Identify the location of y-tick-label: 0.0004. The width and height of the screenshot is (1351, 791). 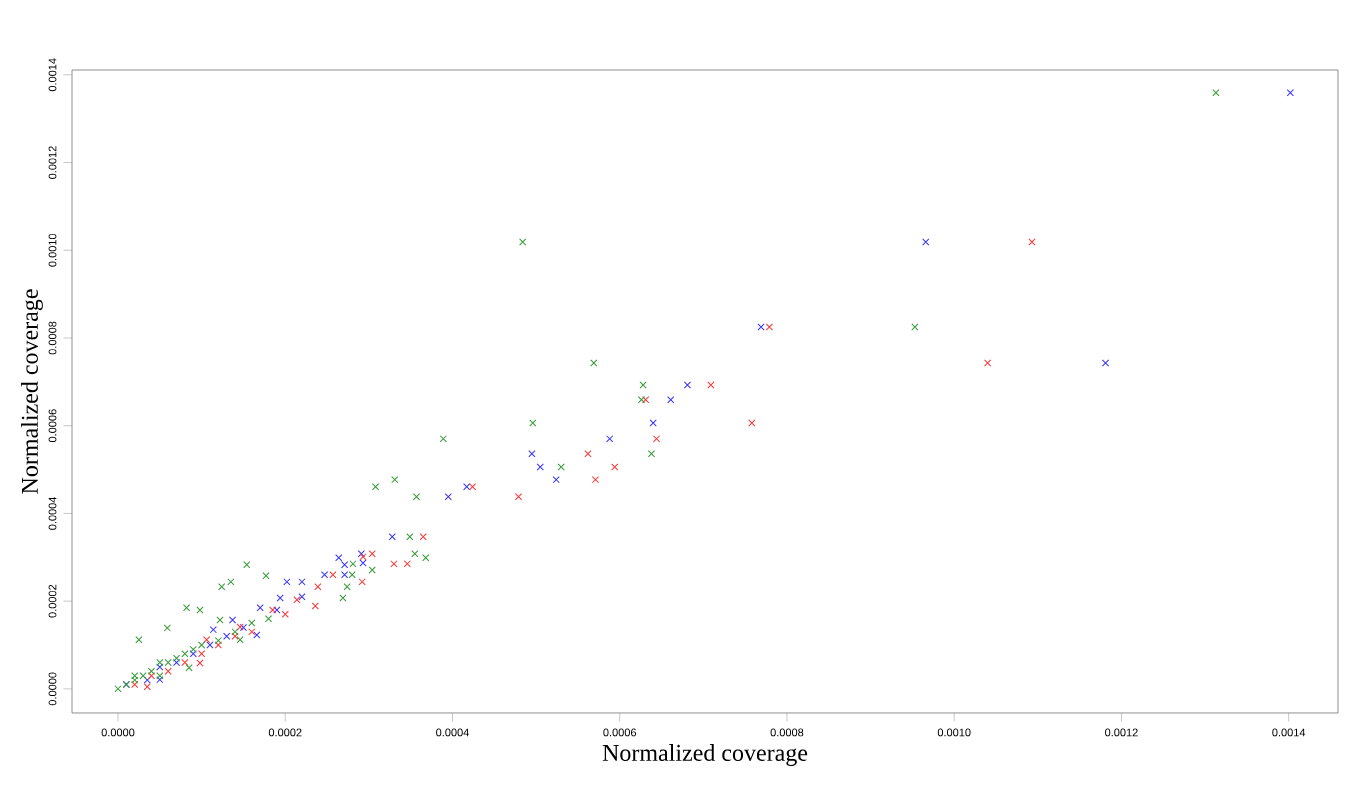
(52, 513).